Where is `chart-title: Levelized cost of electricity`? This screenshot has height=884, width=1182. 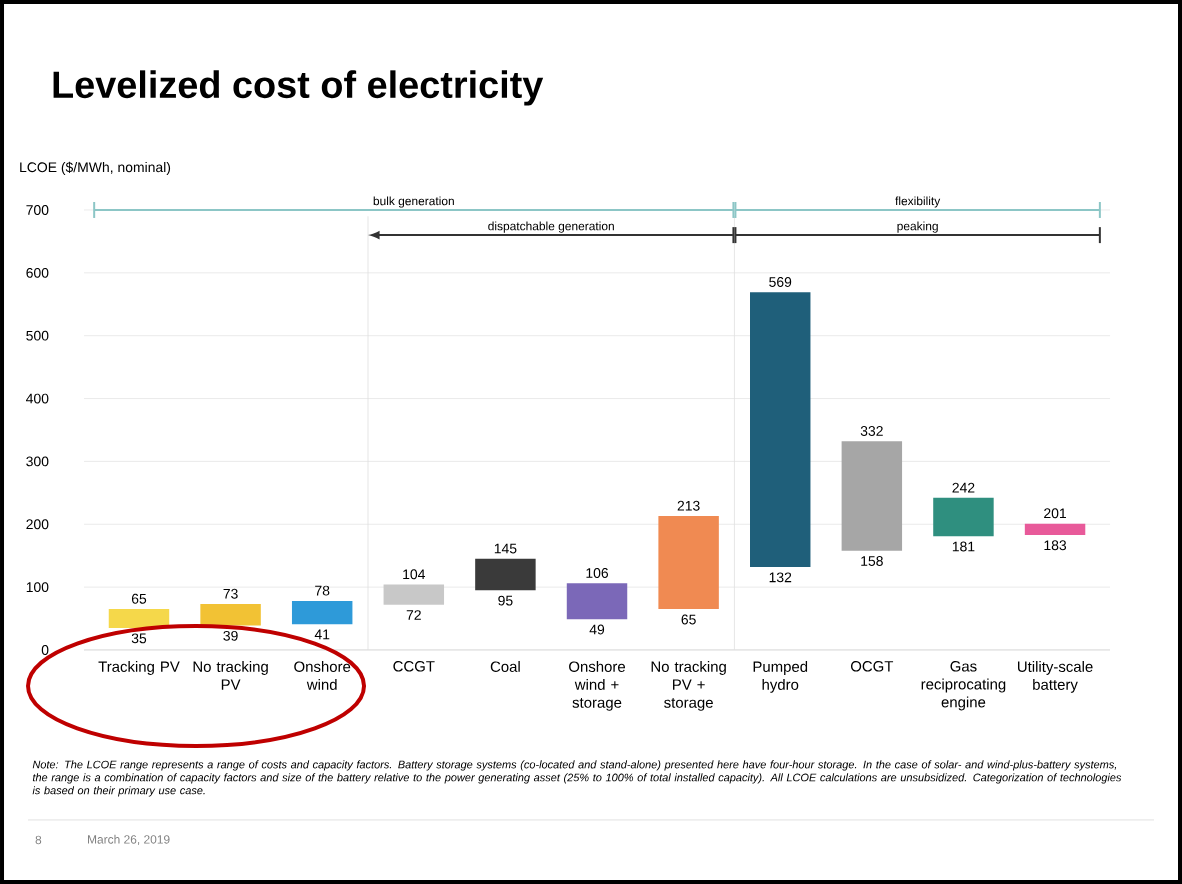
chart-title: Levelized cost of electricity is located at coordinates (298, 88).